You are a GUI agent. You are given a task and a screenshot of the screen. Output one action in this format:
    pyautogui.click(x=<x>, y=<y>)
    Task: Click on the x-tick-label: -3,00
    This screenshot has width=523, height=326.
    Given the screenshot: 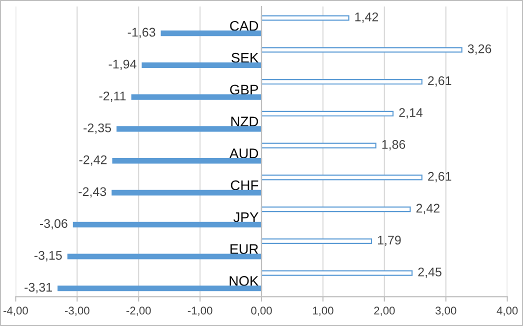 What is the action you would take?
    pyautogui.click(x=77, y=311)
    